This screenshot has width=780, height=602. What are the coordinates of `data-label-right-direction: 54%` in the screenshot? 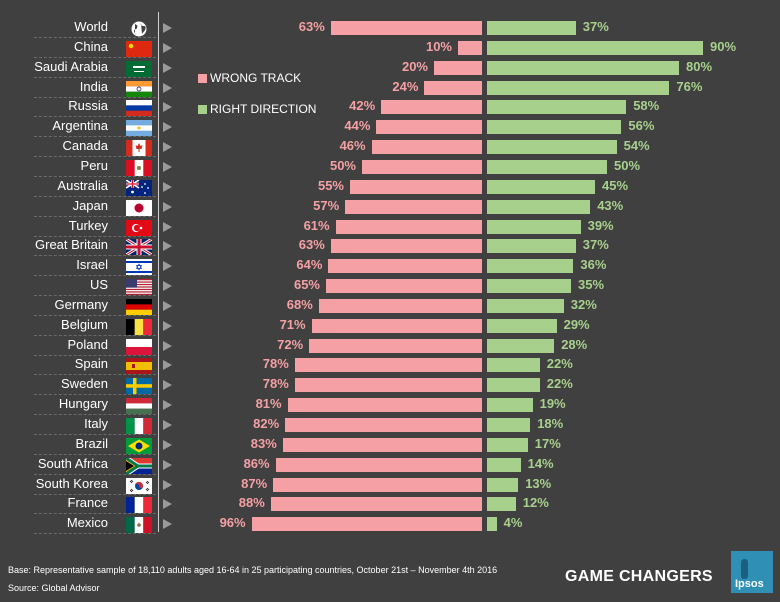 It's located at (636, 146).